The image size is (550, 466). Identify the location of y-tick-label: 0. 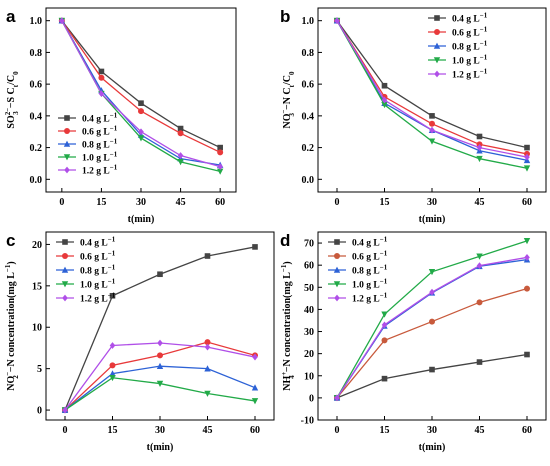
(311, 398).